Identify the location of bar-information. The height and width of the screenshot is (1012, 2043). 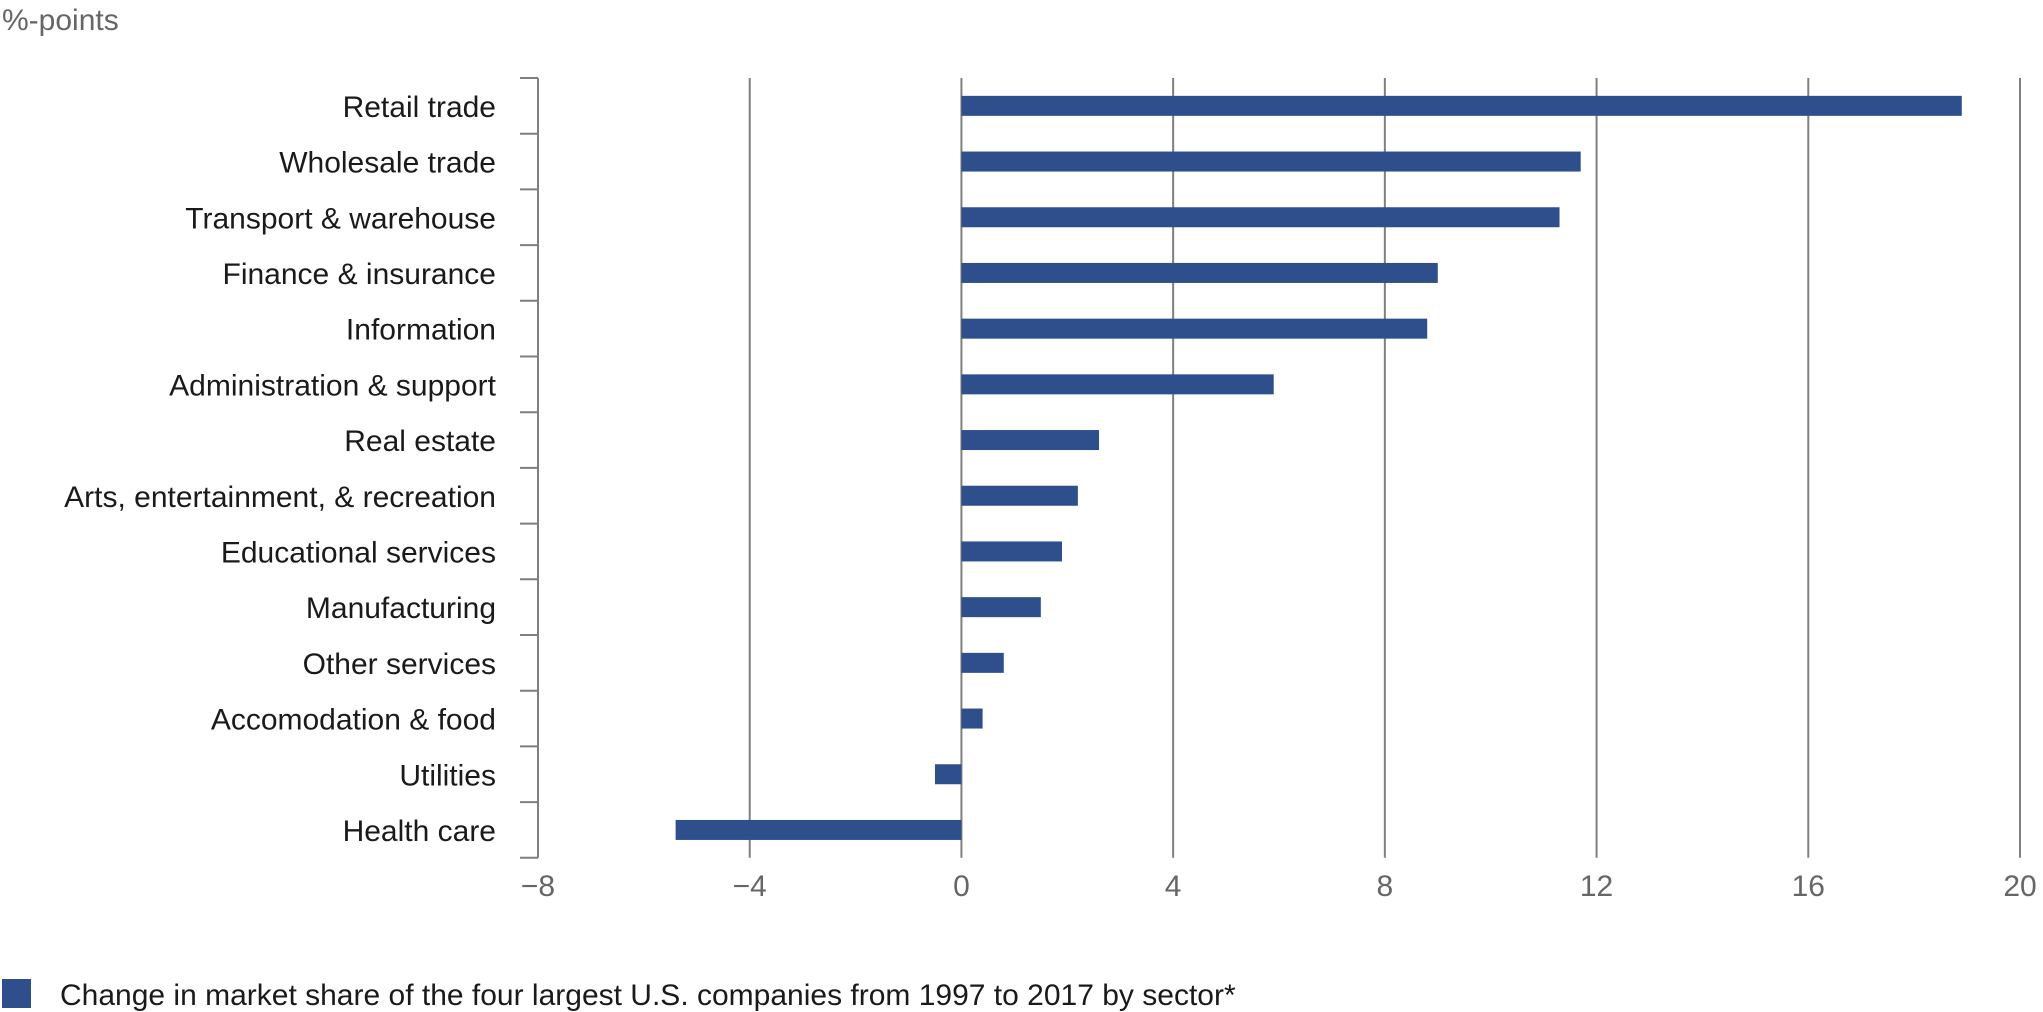
(1194, 328).